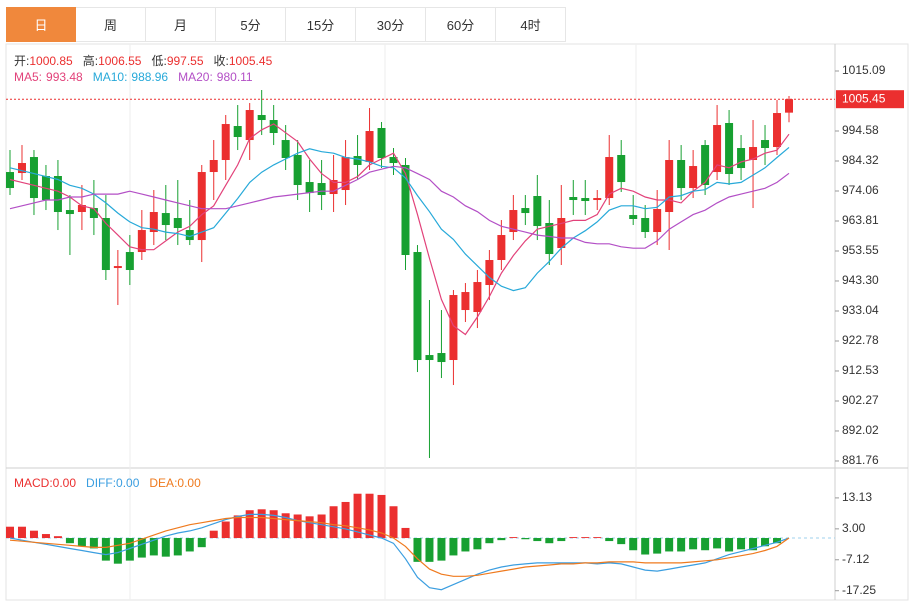 The width and height of the screenshot is (910, 602). What do you see at coordinates (181, 24) in the screenshot?
I see `period-tab: 月` at bounding box center [181, 24].